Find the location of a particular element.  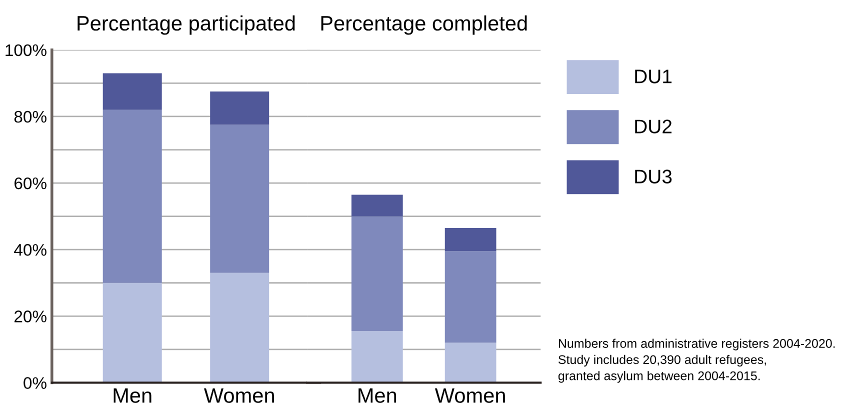

y-tick-label: 80% is located at coordinates (30, 116).